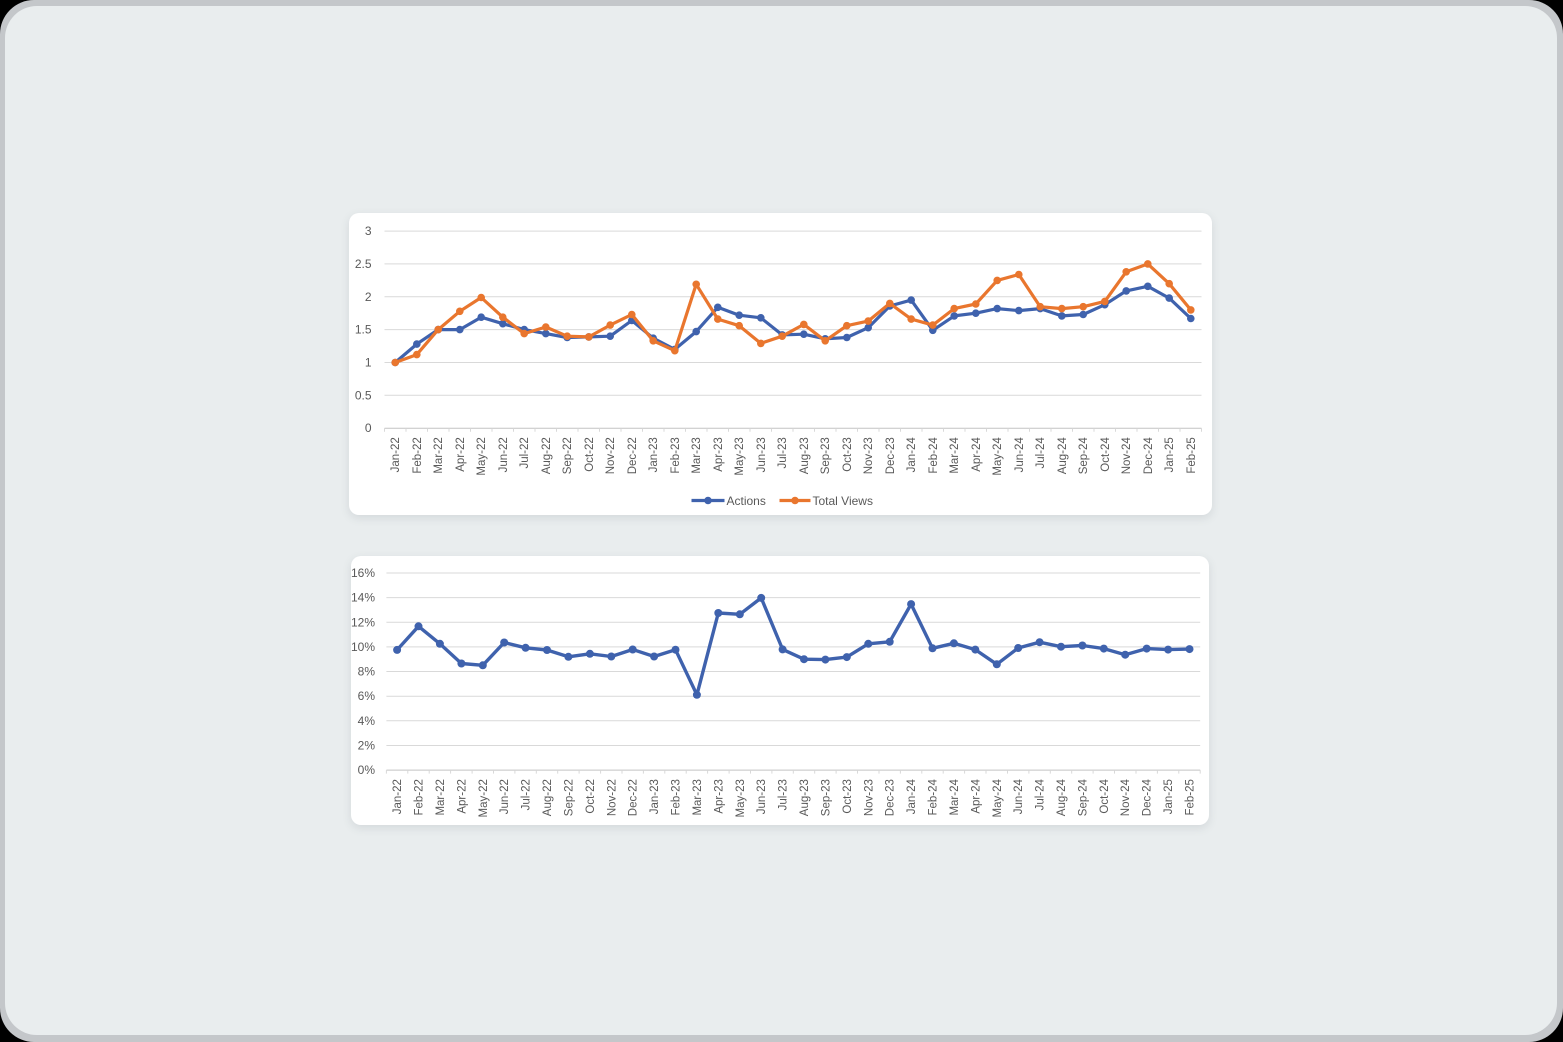 This screenshot has width=1563, height=1042. Describe the element at coordinates (367, 363) in the screenshot. I see `svg-text: 1` at that location.